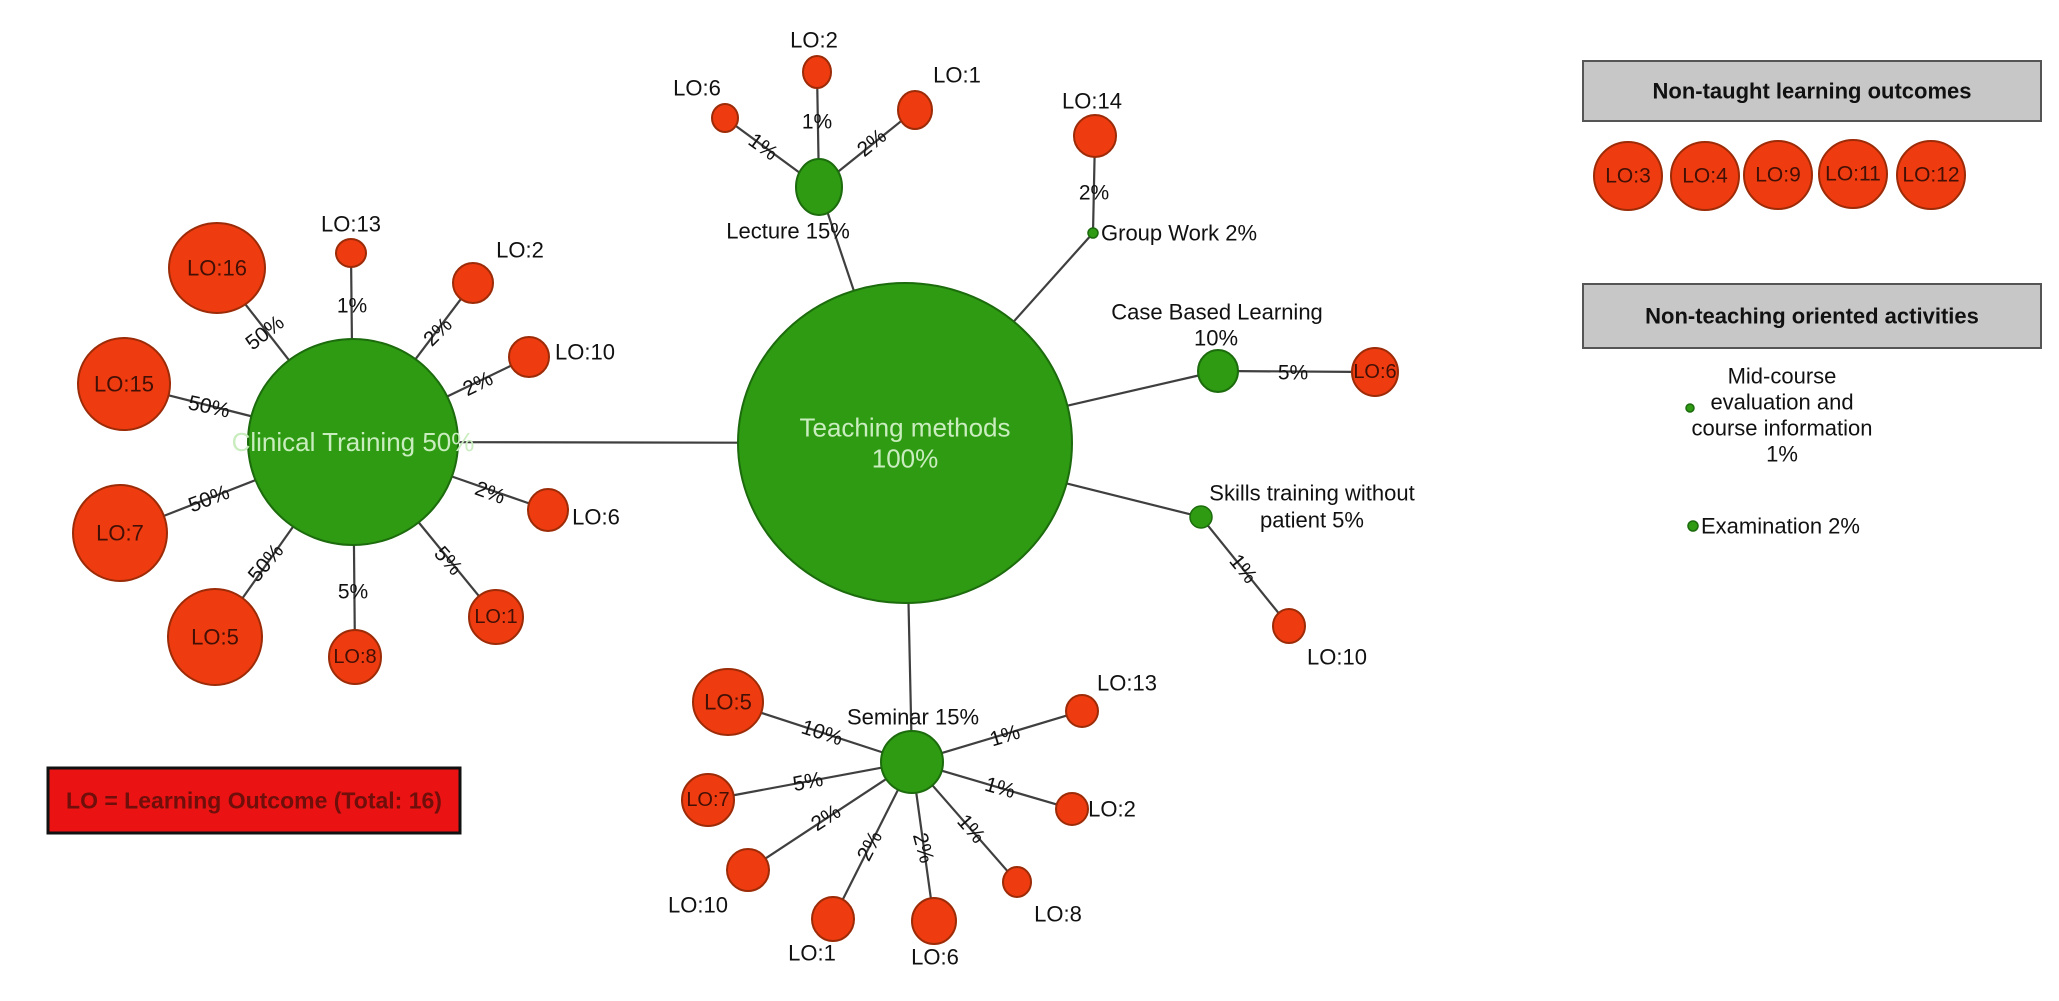  I want to click on edge-teaching-methods--skills-training, so click(1128, 499).